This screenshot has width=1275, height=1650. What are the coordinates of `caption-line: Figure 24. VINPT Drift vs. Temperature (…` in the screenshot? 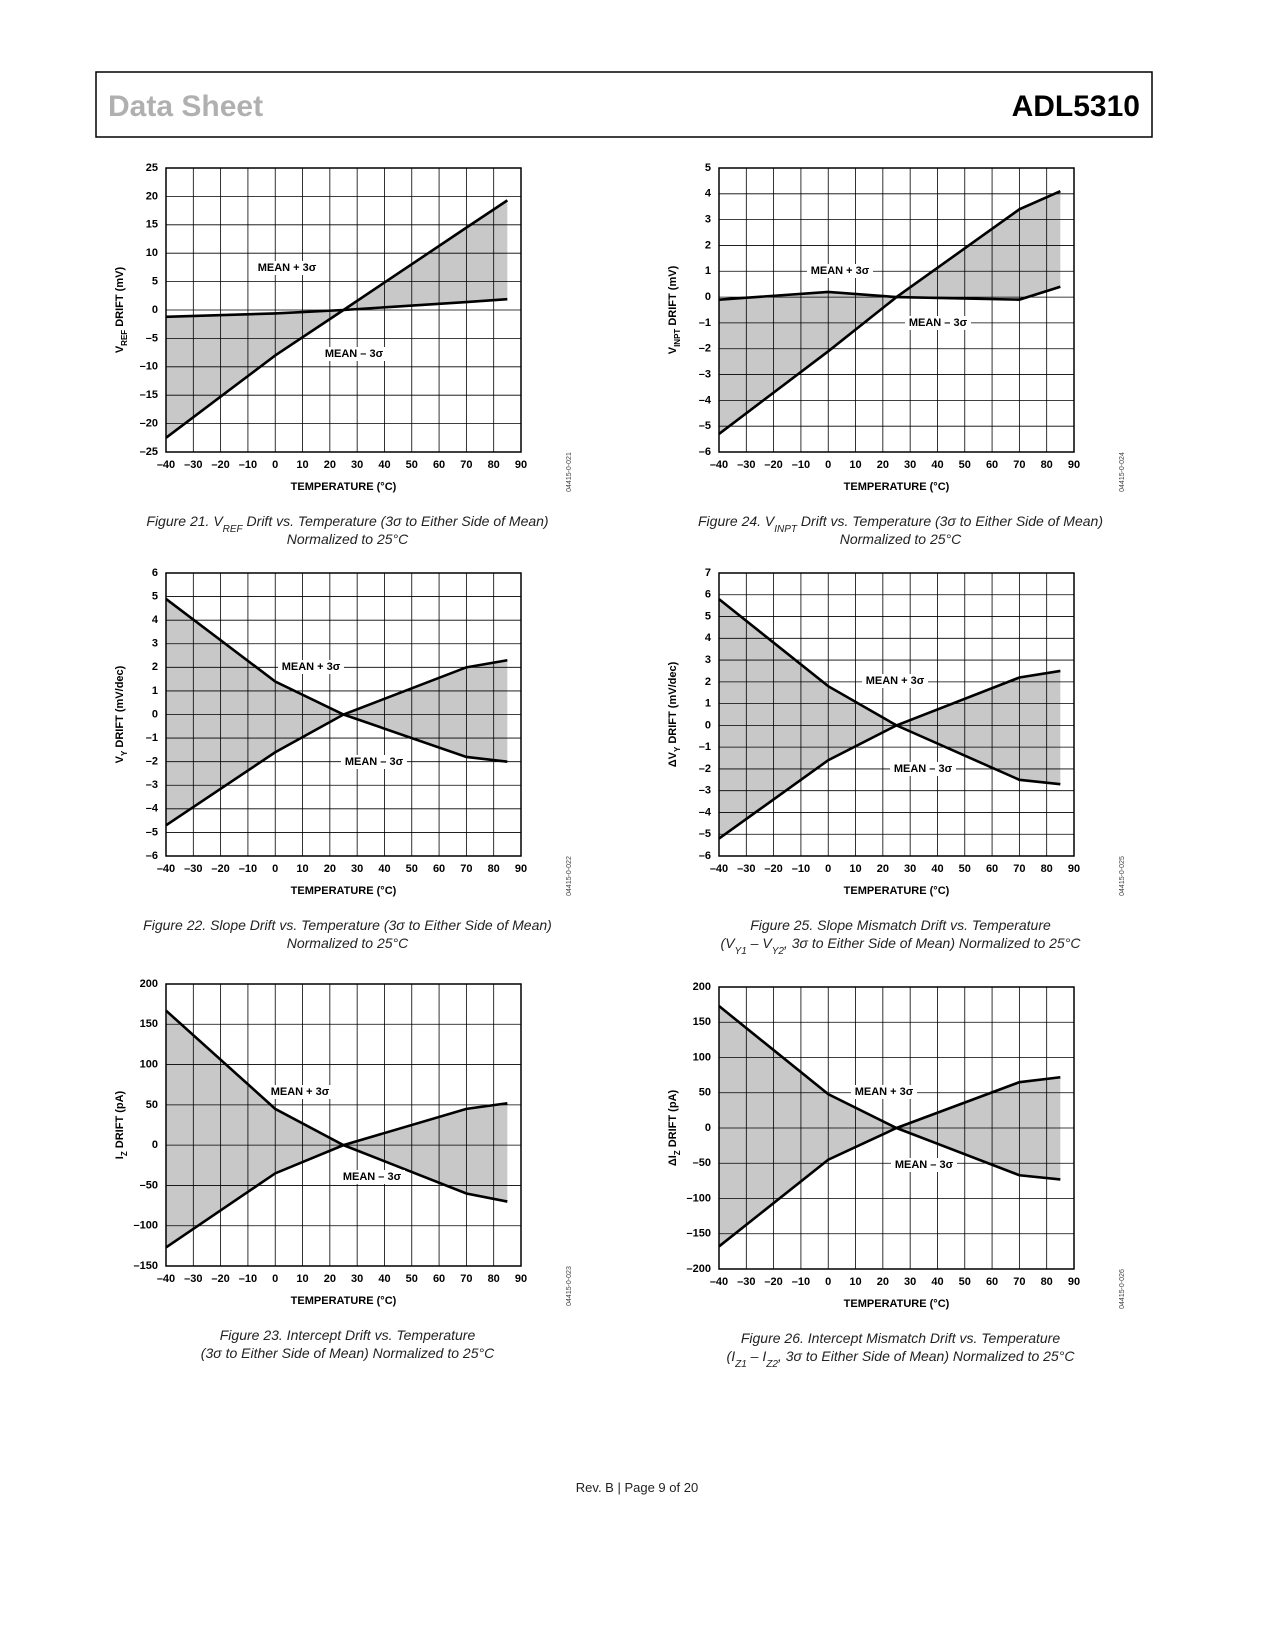 It's located at (900, 524).